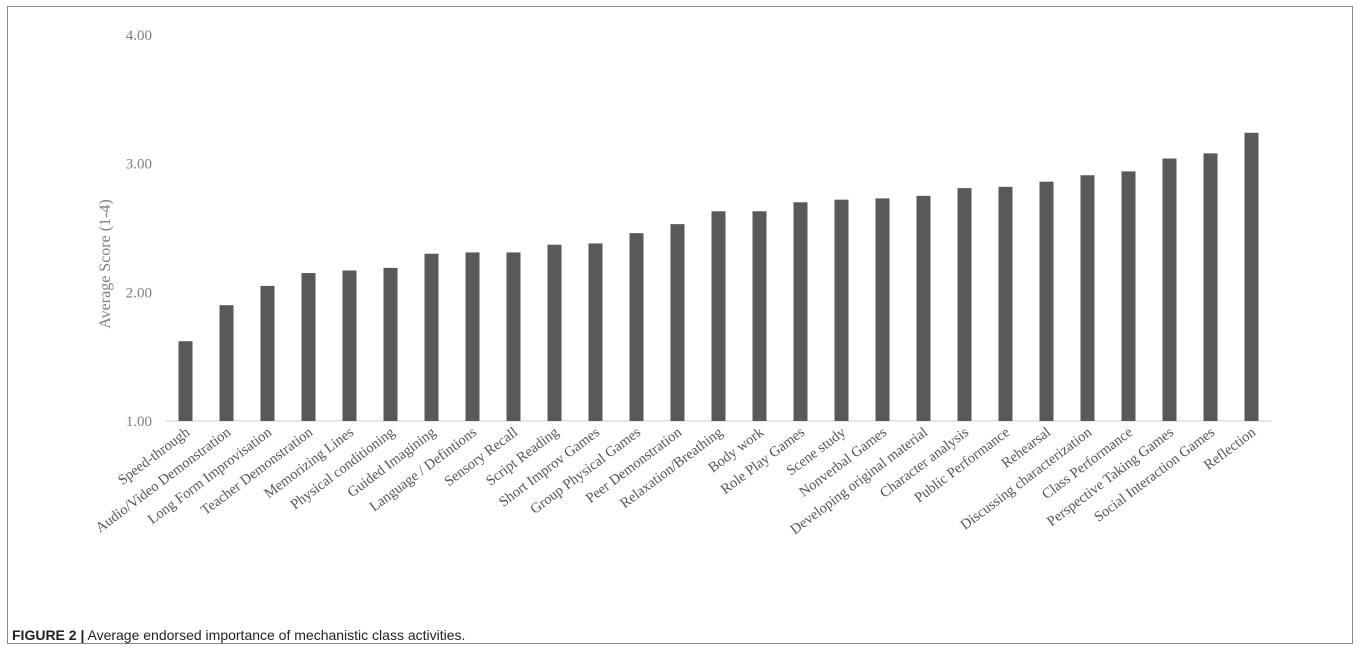  I want to click on y-tick-label: 2.00, so click(139, 293).